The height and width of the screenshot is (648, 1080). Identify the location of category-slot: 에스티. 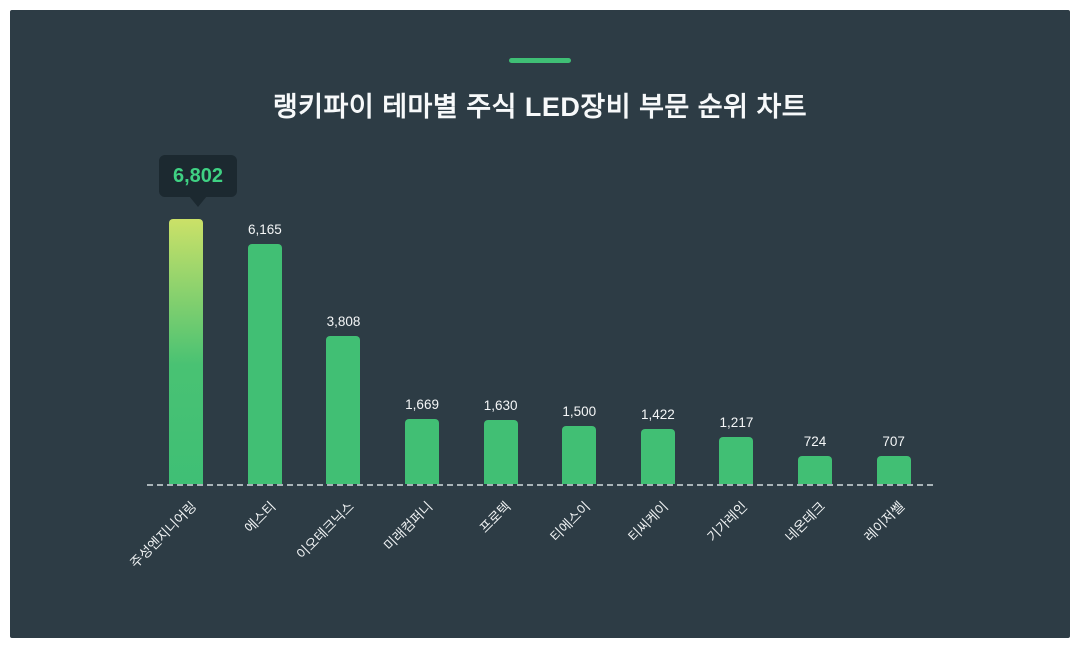
(265, 543).